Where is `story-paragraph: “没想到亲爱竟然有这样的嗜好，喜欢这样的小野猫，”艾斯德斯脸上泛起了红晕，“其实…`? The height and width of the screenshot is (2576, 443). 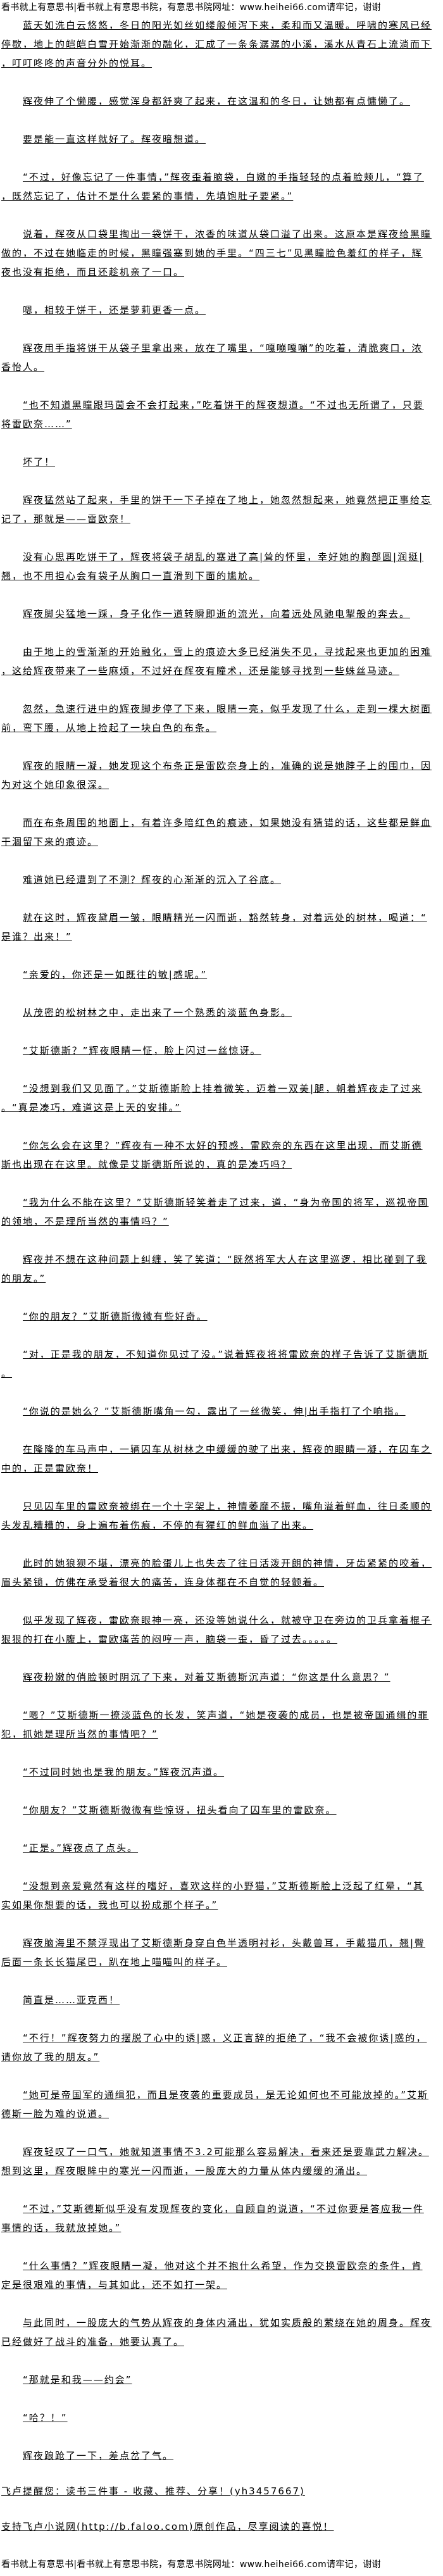
story-paragraph: “没想到亲爱竟然有这样的嗜好，喜欢这样的小野猫，”艾斯德斯脸上泛起了红晕，“其实… is located at coordinates (213, 1895).